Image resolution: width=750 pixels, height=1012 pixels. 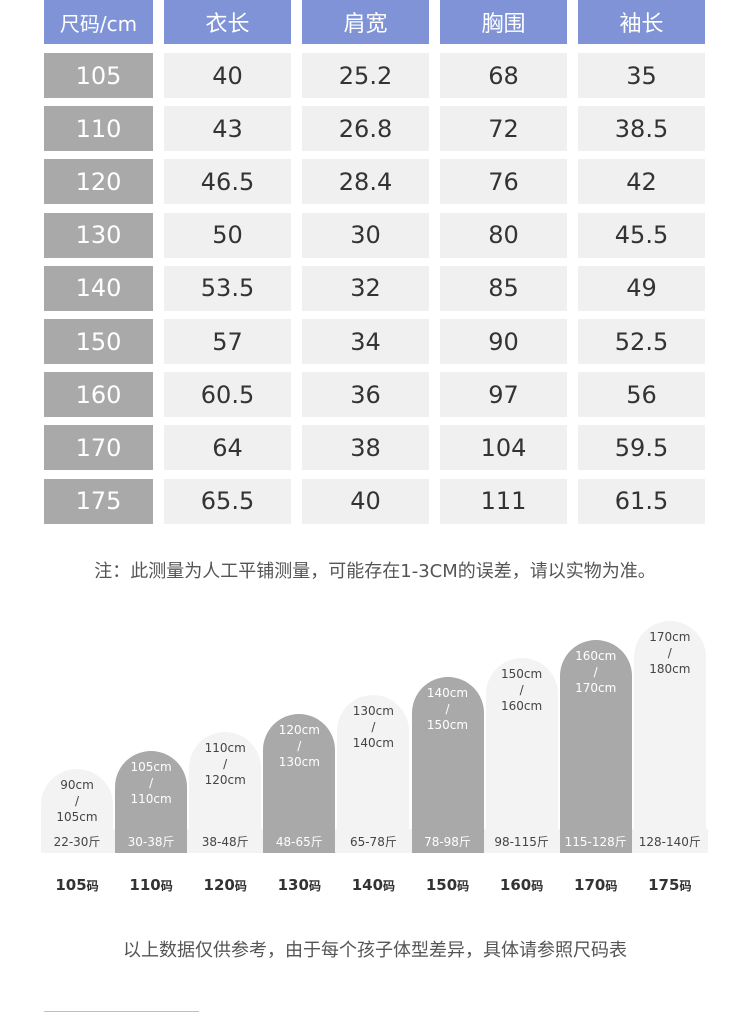 What do you see at coordinates (503, 341) in the screenshot?
I see `table-cell: 90` at bounding box center [503, 341].